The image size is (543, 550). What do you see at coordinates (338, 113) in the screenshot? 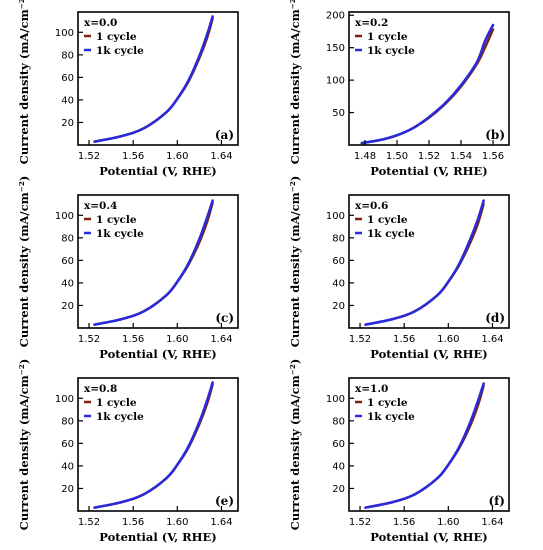
I see `y-tick-label: 50` at bounding box center [338, 113].